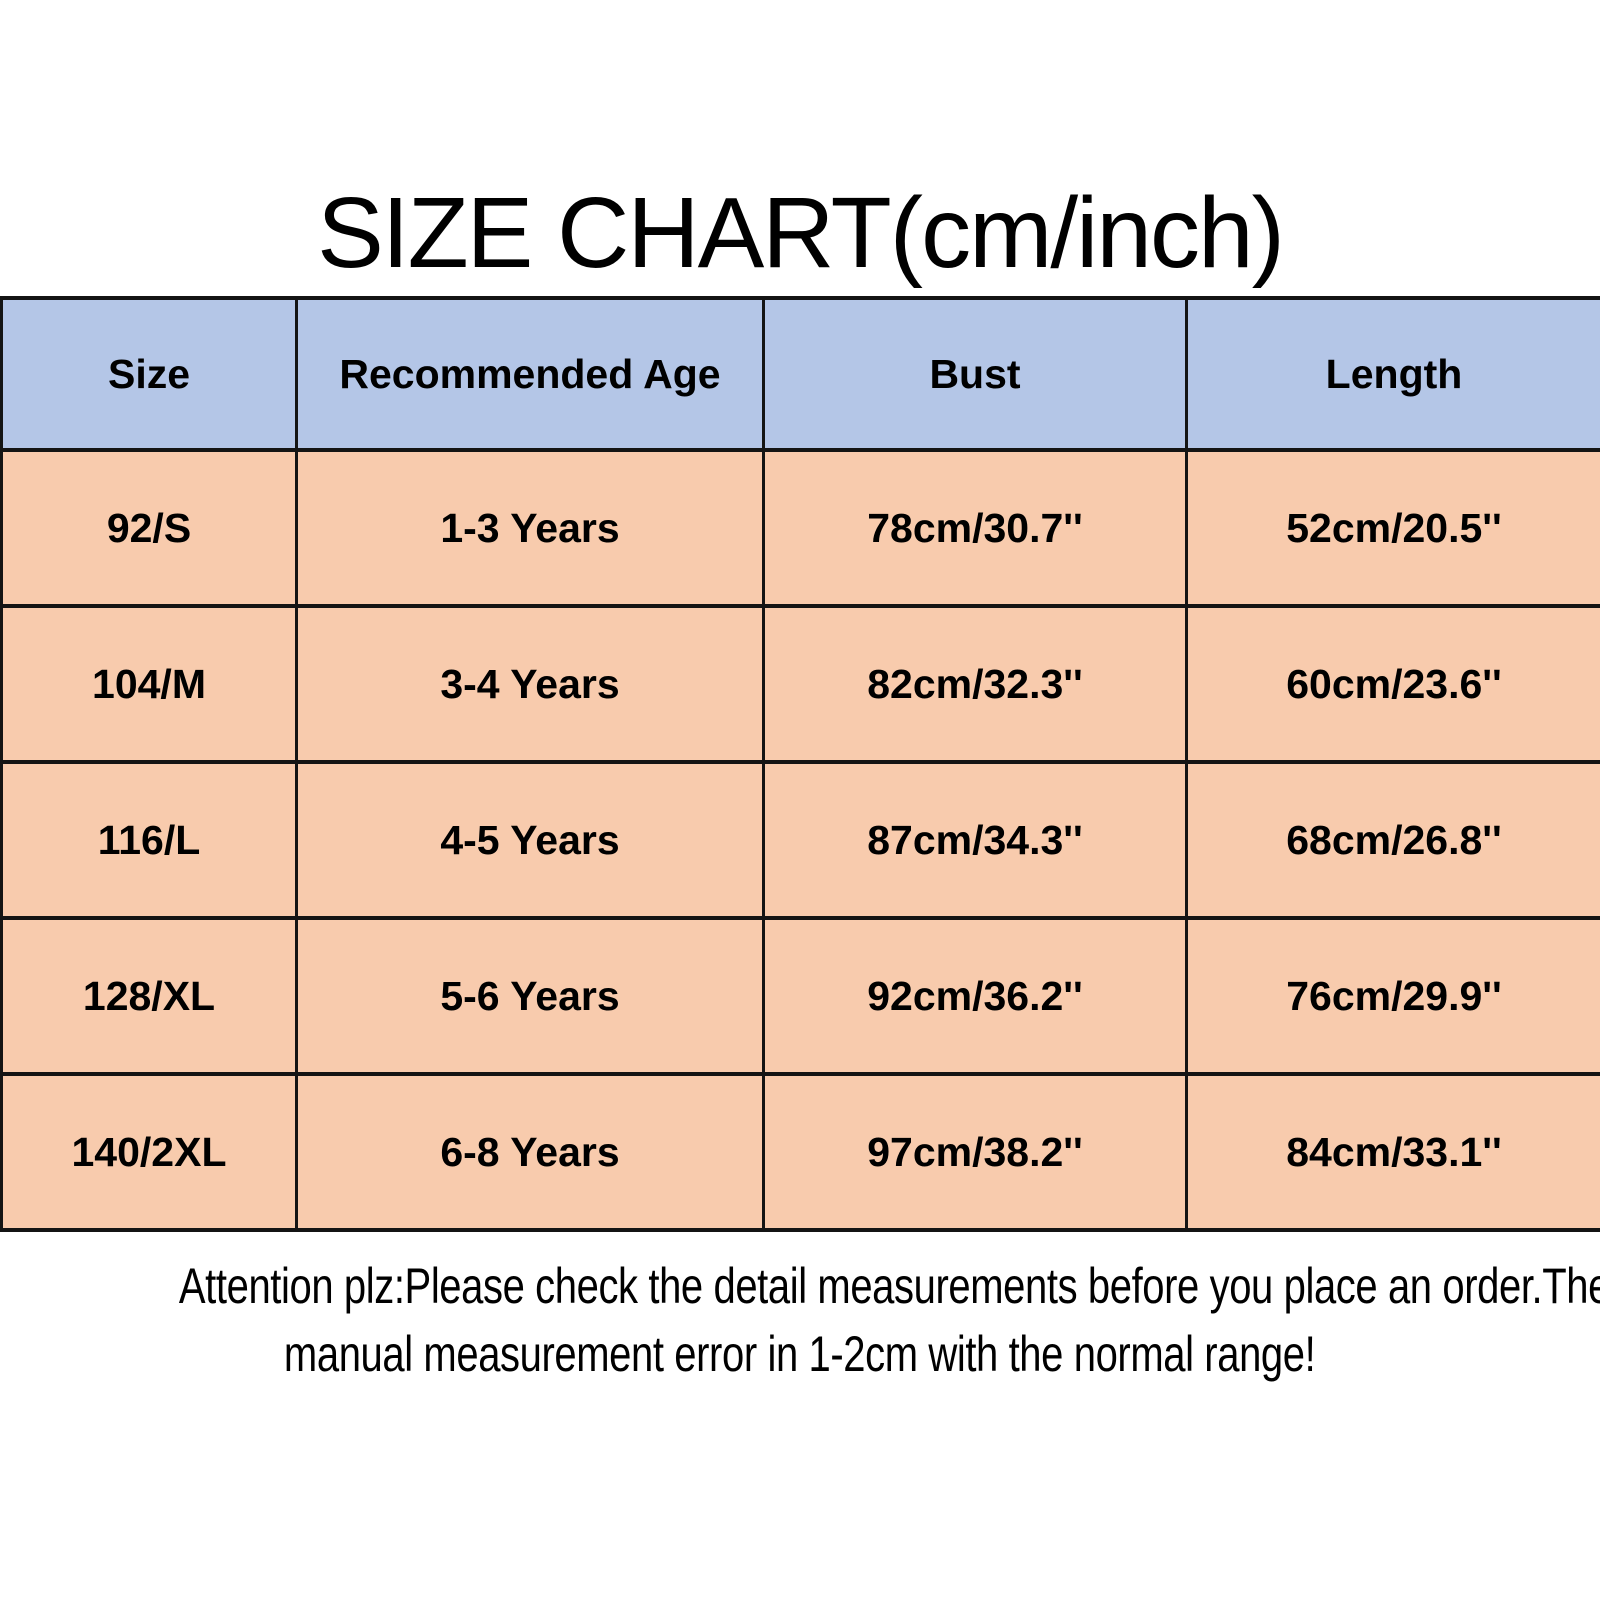 Image resolution: width=1600 pixels, height=1600 pixels. What do you see at coordinates (1392, 1152) in the screenshot?
I see `table-cell: 84cm/33.1''` at bounding box center [1392, 1152].